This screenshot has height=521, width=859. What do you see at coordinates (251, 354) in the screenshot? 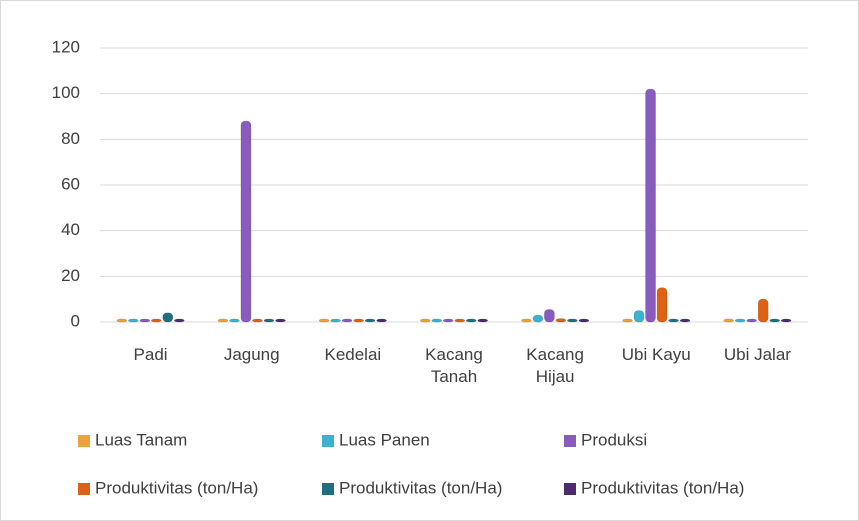
I see `x-tick-label: Jagung` at bounding box center [251, 354].